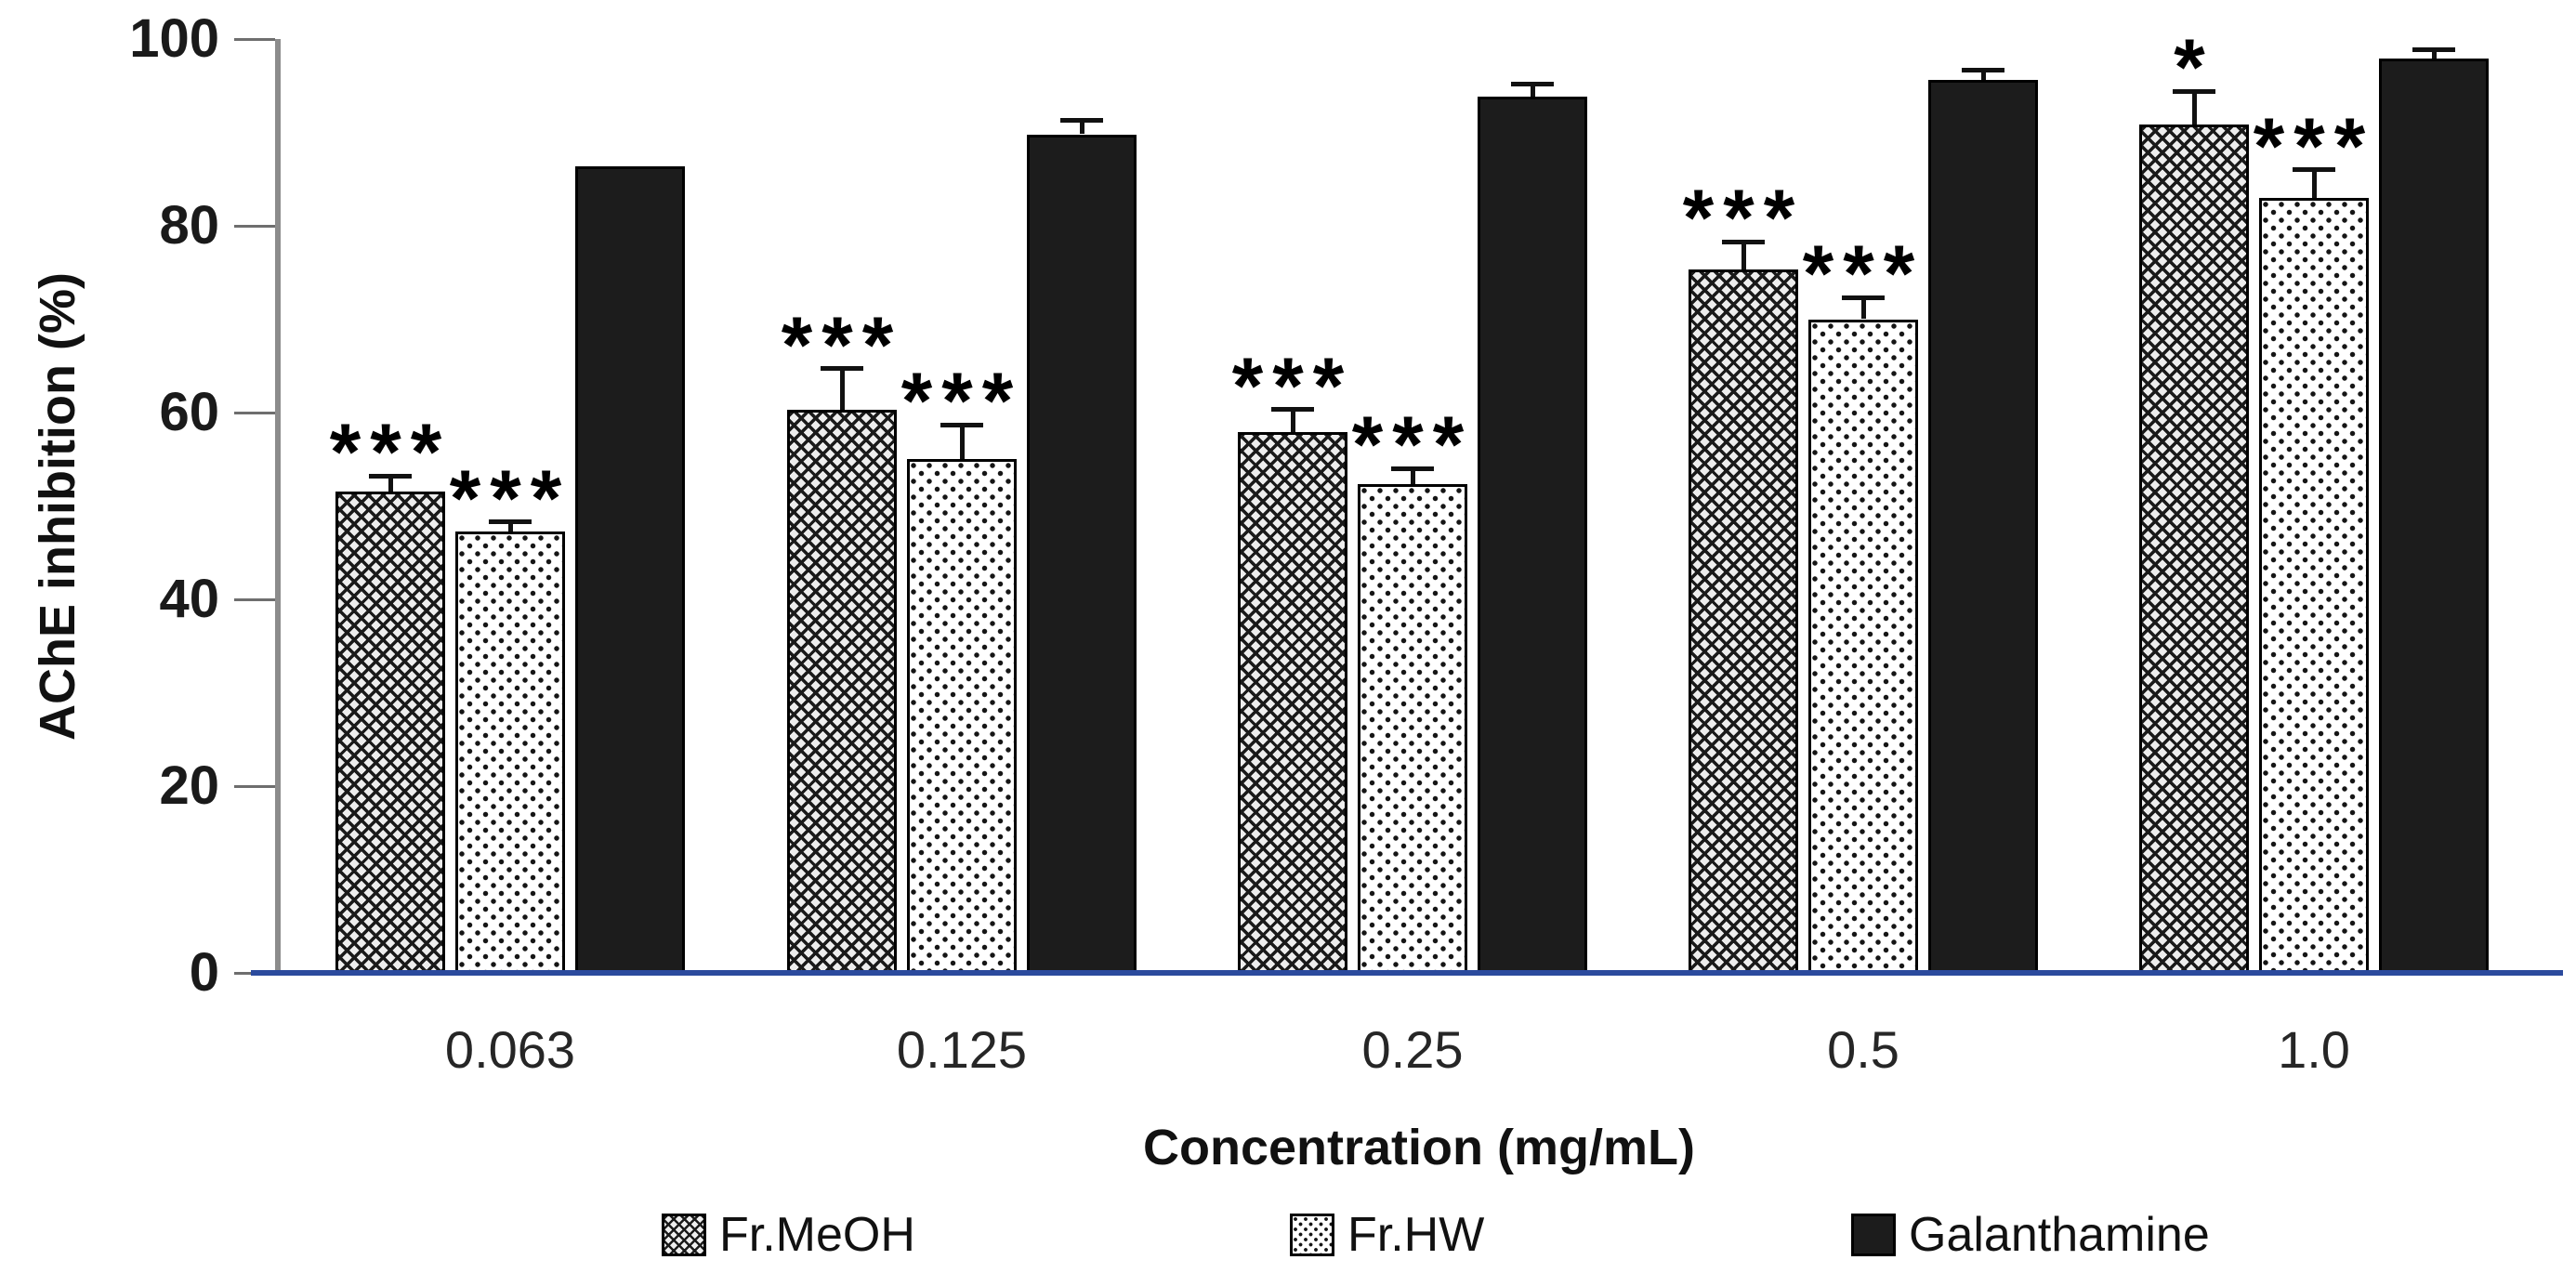  Describe the element at coordinates (684, 1235) in the screenshot. I see `legend-swatch-fr-meoh` at that location.